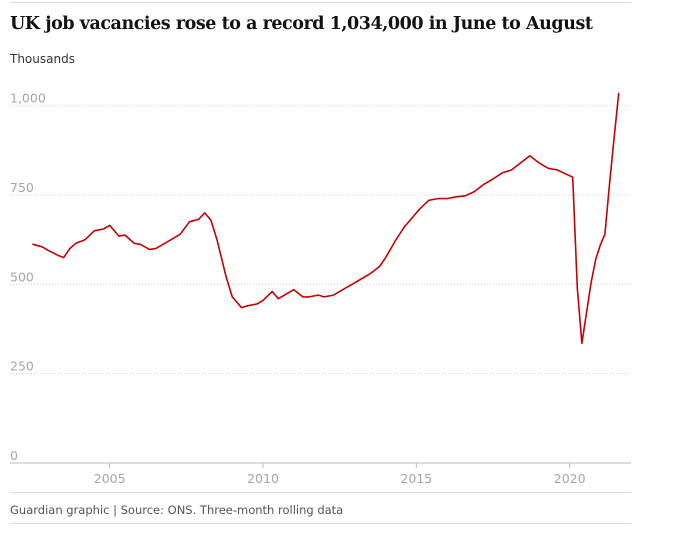 The image size is (673, 535). What do you see at coordinates (340, 474) in the screenshot?
I see `x-axis: 2005 2010 2015 2020` at bounding box center [340, 474].